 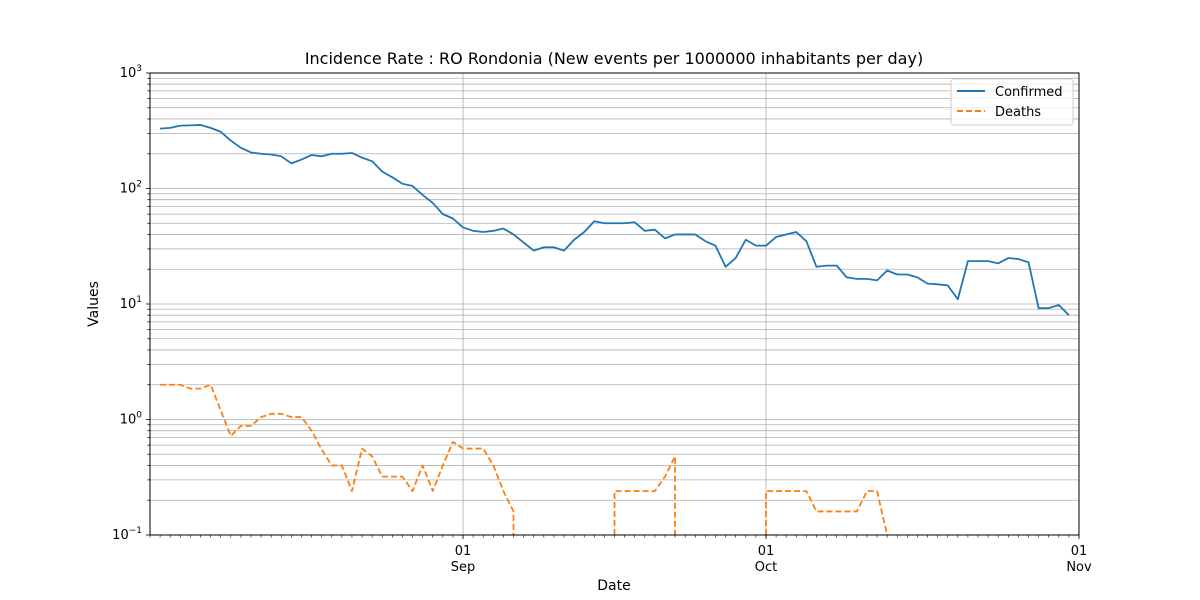 What do you see at coordinates (1079, 567) in the screenshot?
I see `x-tick-label-month: Nov` at bounding box center [1079, 567].